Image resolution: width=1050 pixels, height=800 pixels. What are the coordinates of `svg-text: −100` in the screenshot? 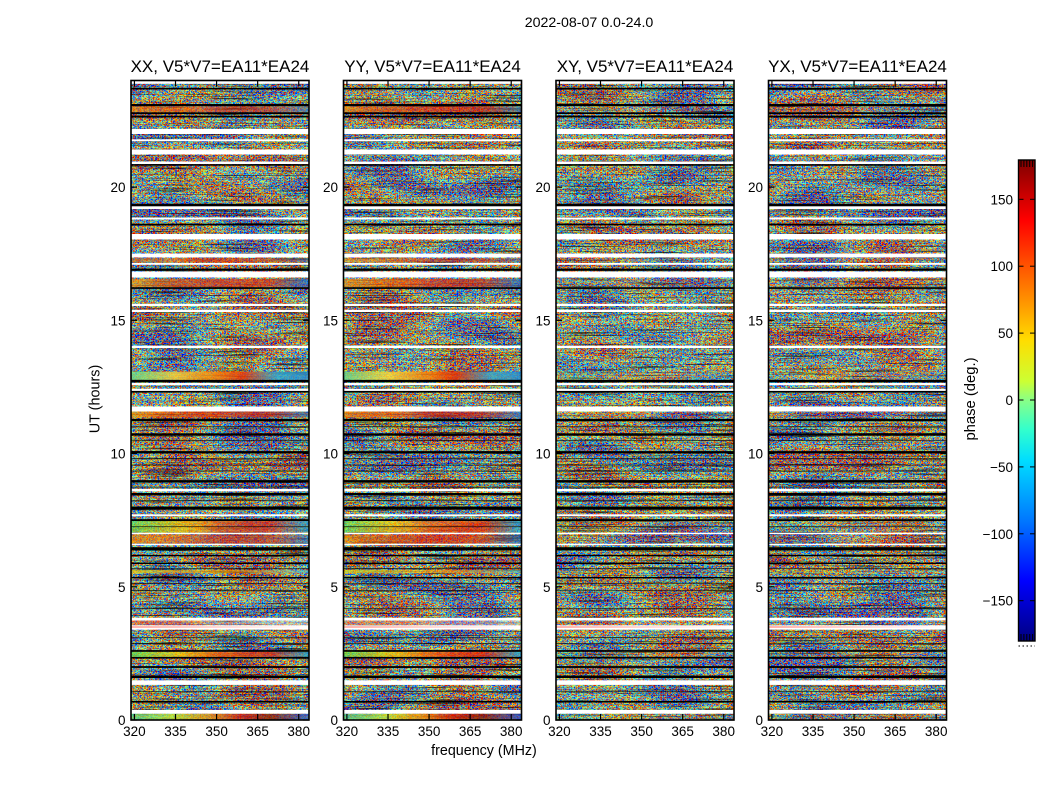 It's located at (998, 534).